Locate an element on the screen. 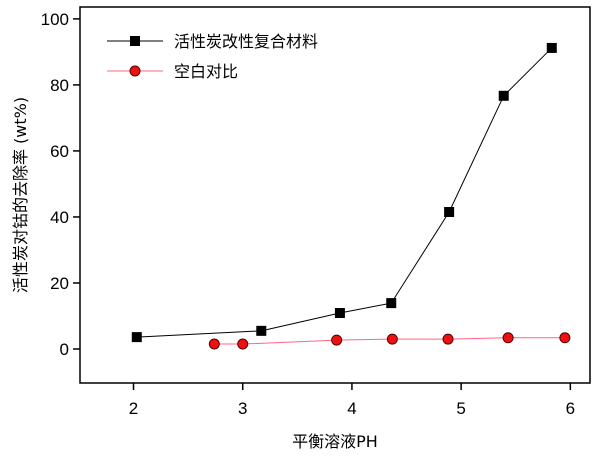  x-tick-label: 4 is located at coordinates (351, 408).